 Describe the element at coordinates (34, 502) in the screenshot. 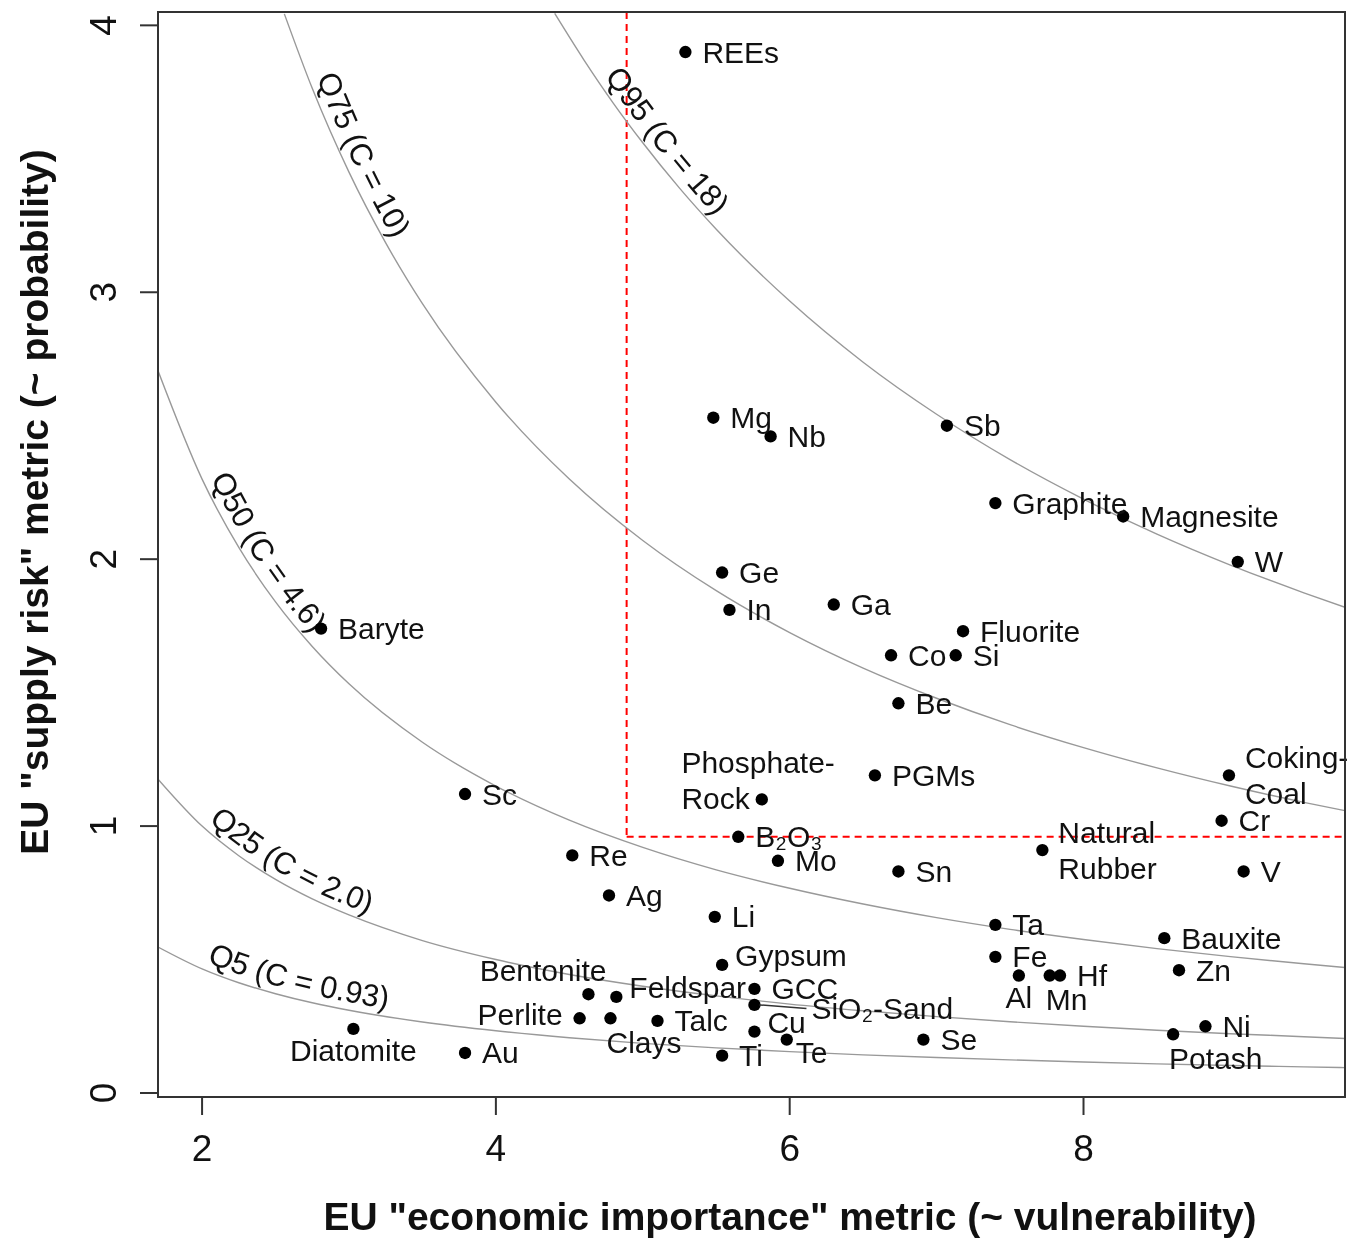

I see `y-axis-title: EU "supply risk" metric (~ probability)` at that location.